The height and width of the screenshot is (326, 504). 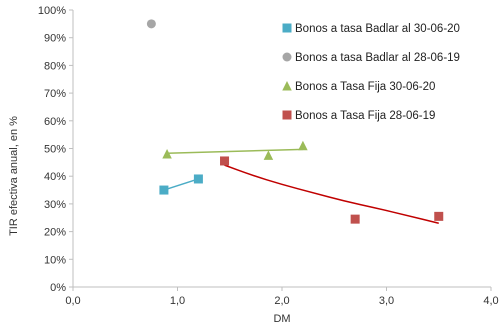 What do you see at coordinates (55, 94) in the screenshot?
I see `y-tick-label: 70%` at bounding box center [55, 94].